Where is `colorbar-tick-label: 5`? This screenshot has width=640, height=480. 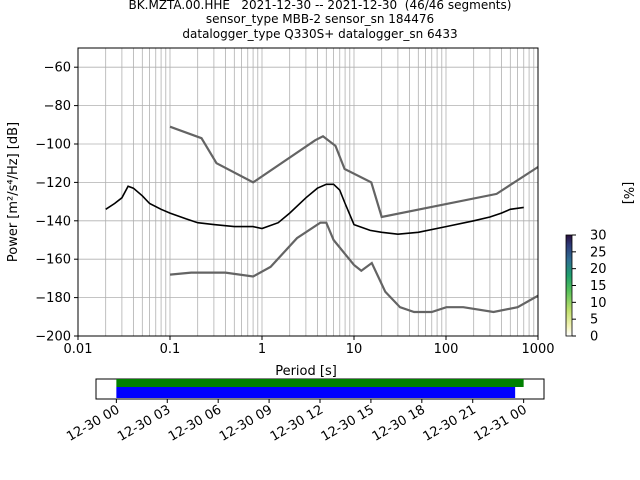 colorbar-tick-label: 5 is located at coordinates (594, 320).